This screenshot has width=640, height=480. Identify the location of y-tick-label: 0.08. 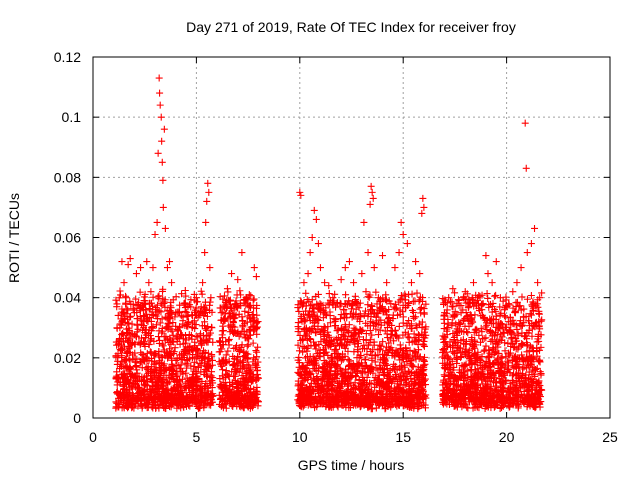
(67, 177).